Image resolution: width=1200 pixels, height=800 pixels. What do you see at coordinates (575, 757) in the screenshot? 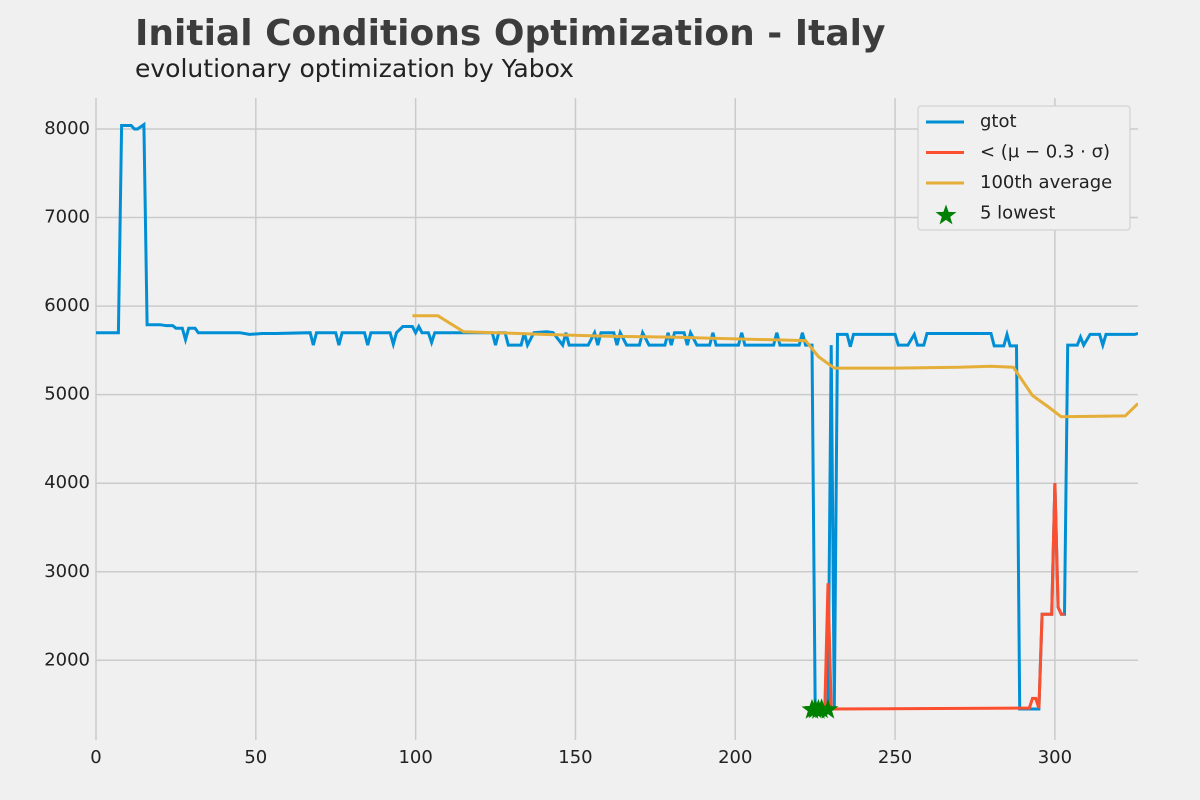
I see `x-tick-label: 150` at bounding box center [575, 757].